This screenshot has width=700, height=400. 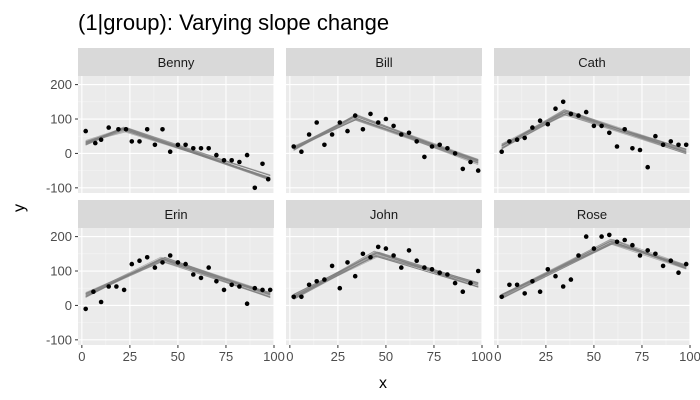 I want to click on x-tick-label: 50, so click(x=594, y=356).